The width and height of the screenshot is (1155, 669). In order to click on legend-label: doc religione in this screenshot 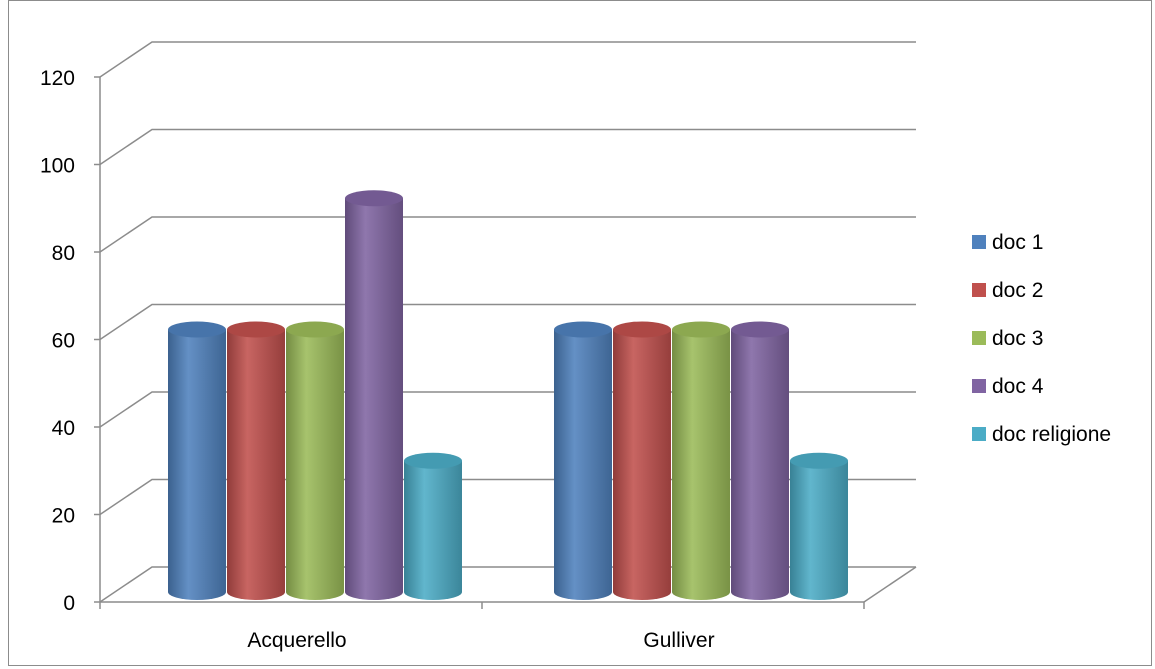, I will do `click(1051, 434)`.